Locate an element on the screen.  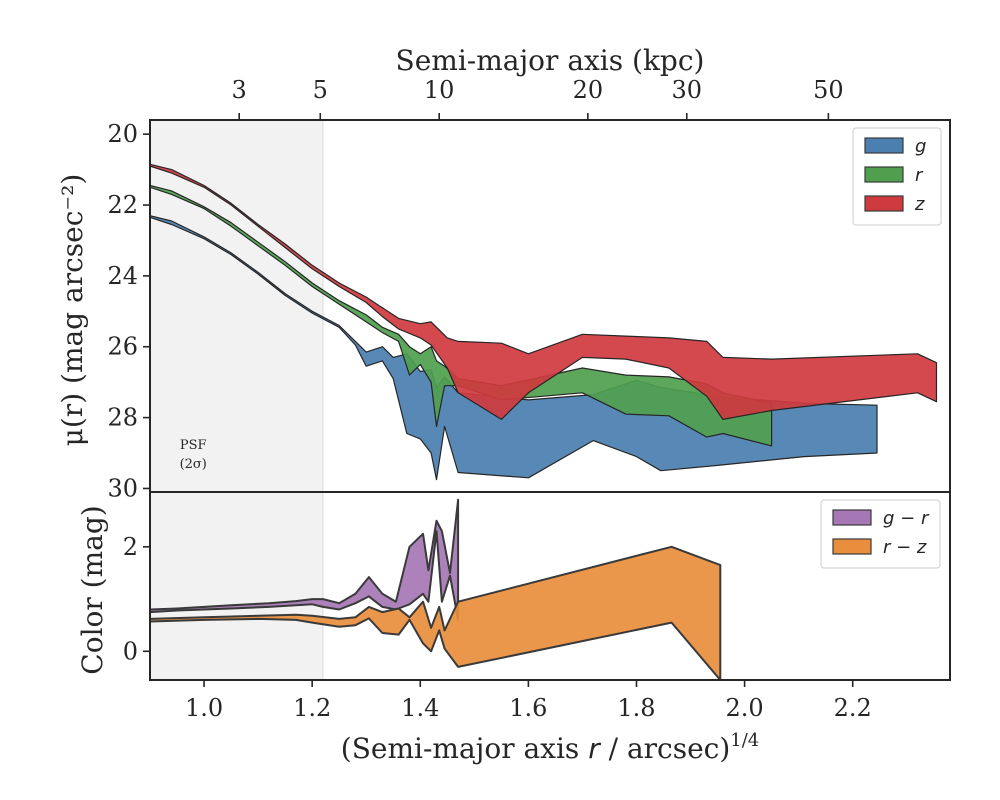
legend-swatch-g is located at coordinates (884, 145).